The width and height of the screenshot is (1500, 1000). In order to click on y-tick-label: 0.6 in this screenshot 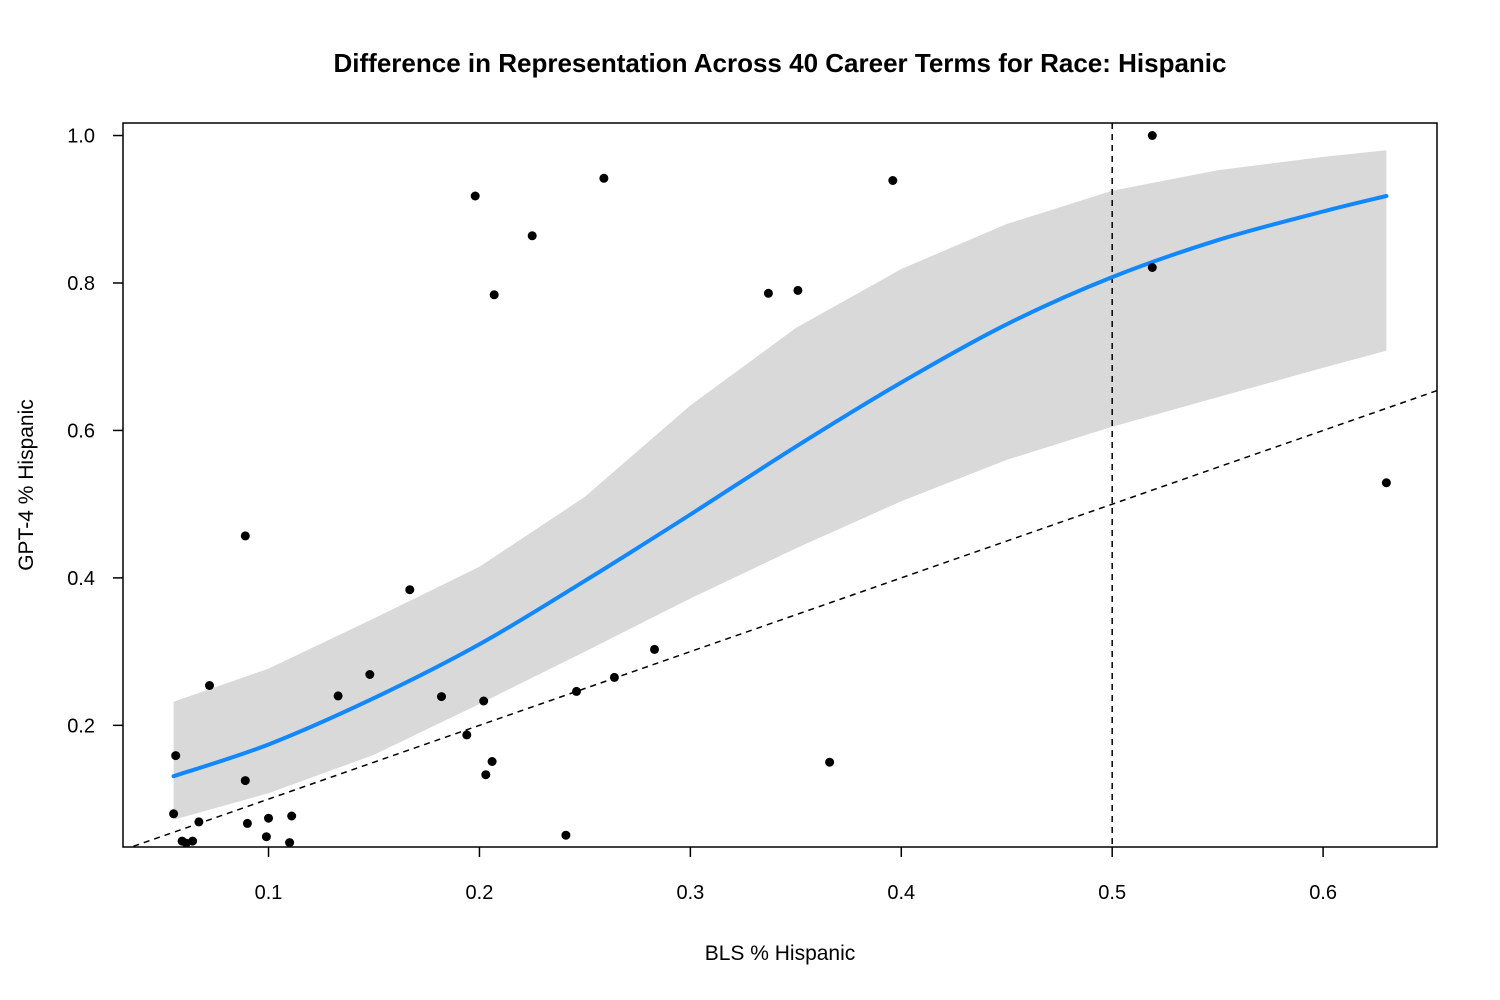, I will do `click(81, 431)`.